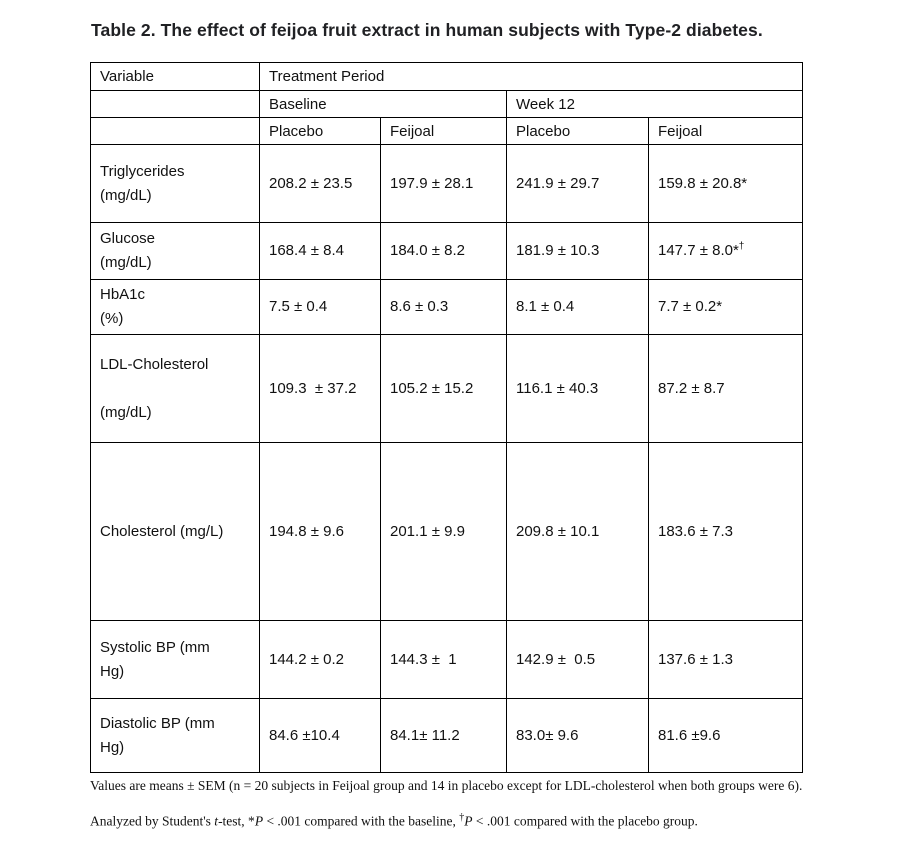 The height and width of the screenshot is (853, 900). What do you see at coordinates (725, 531) in the screenshot?
I see `value-cell: 183.6 ± 7.3` at bounding box center [725, 531].